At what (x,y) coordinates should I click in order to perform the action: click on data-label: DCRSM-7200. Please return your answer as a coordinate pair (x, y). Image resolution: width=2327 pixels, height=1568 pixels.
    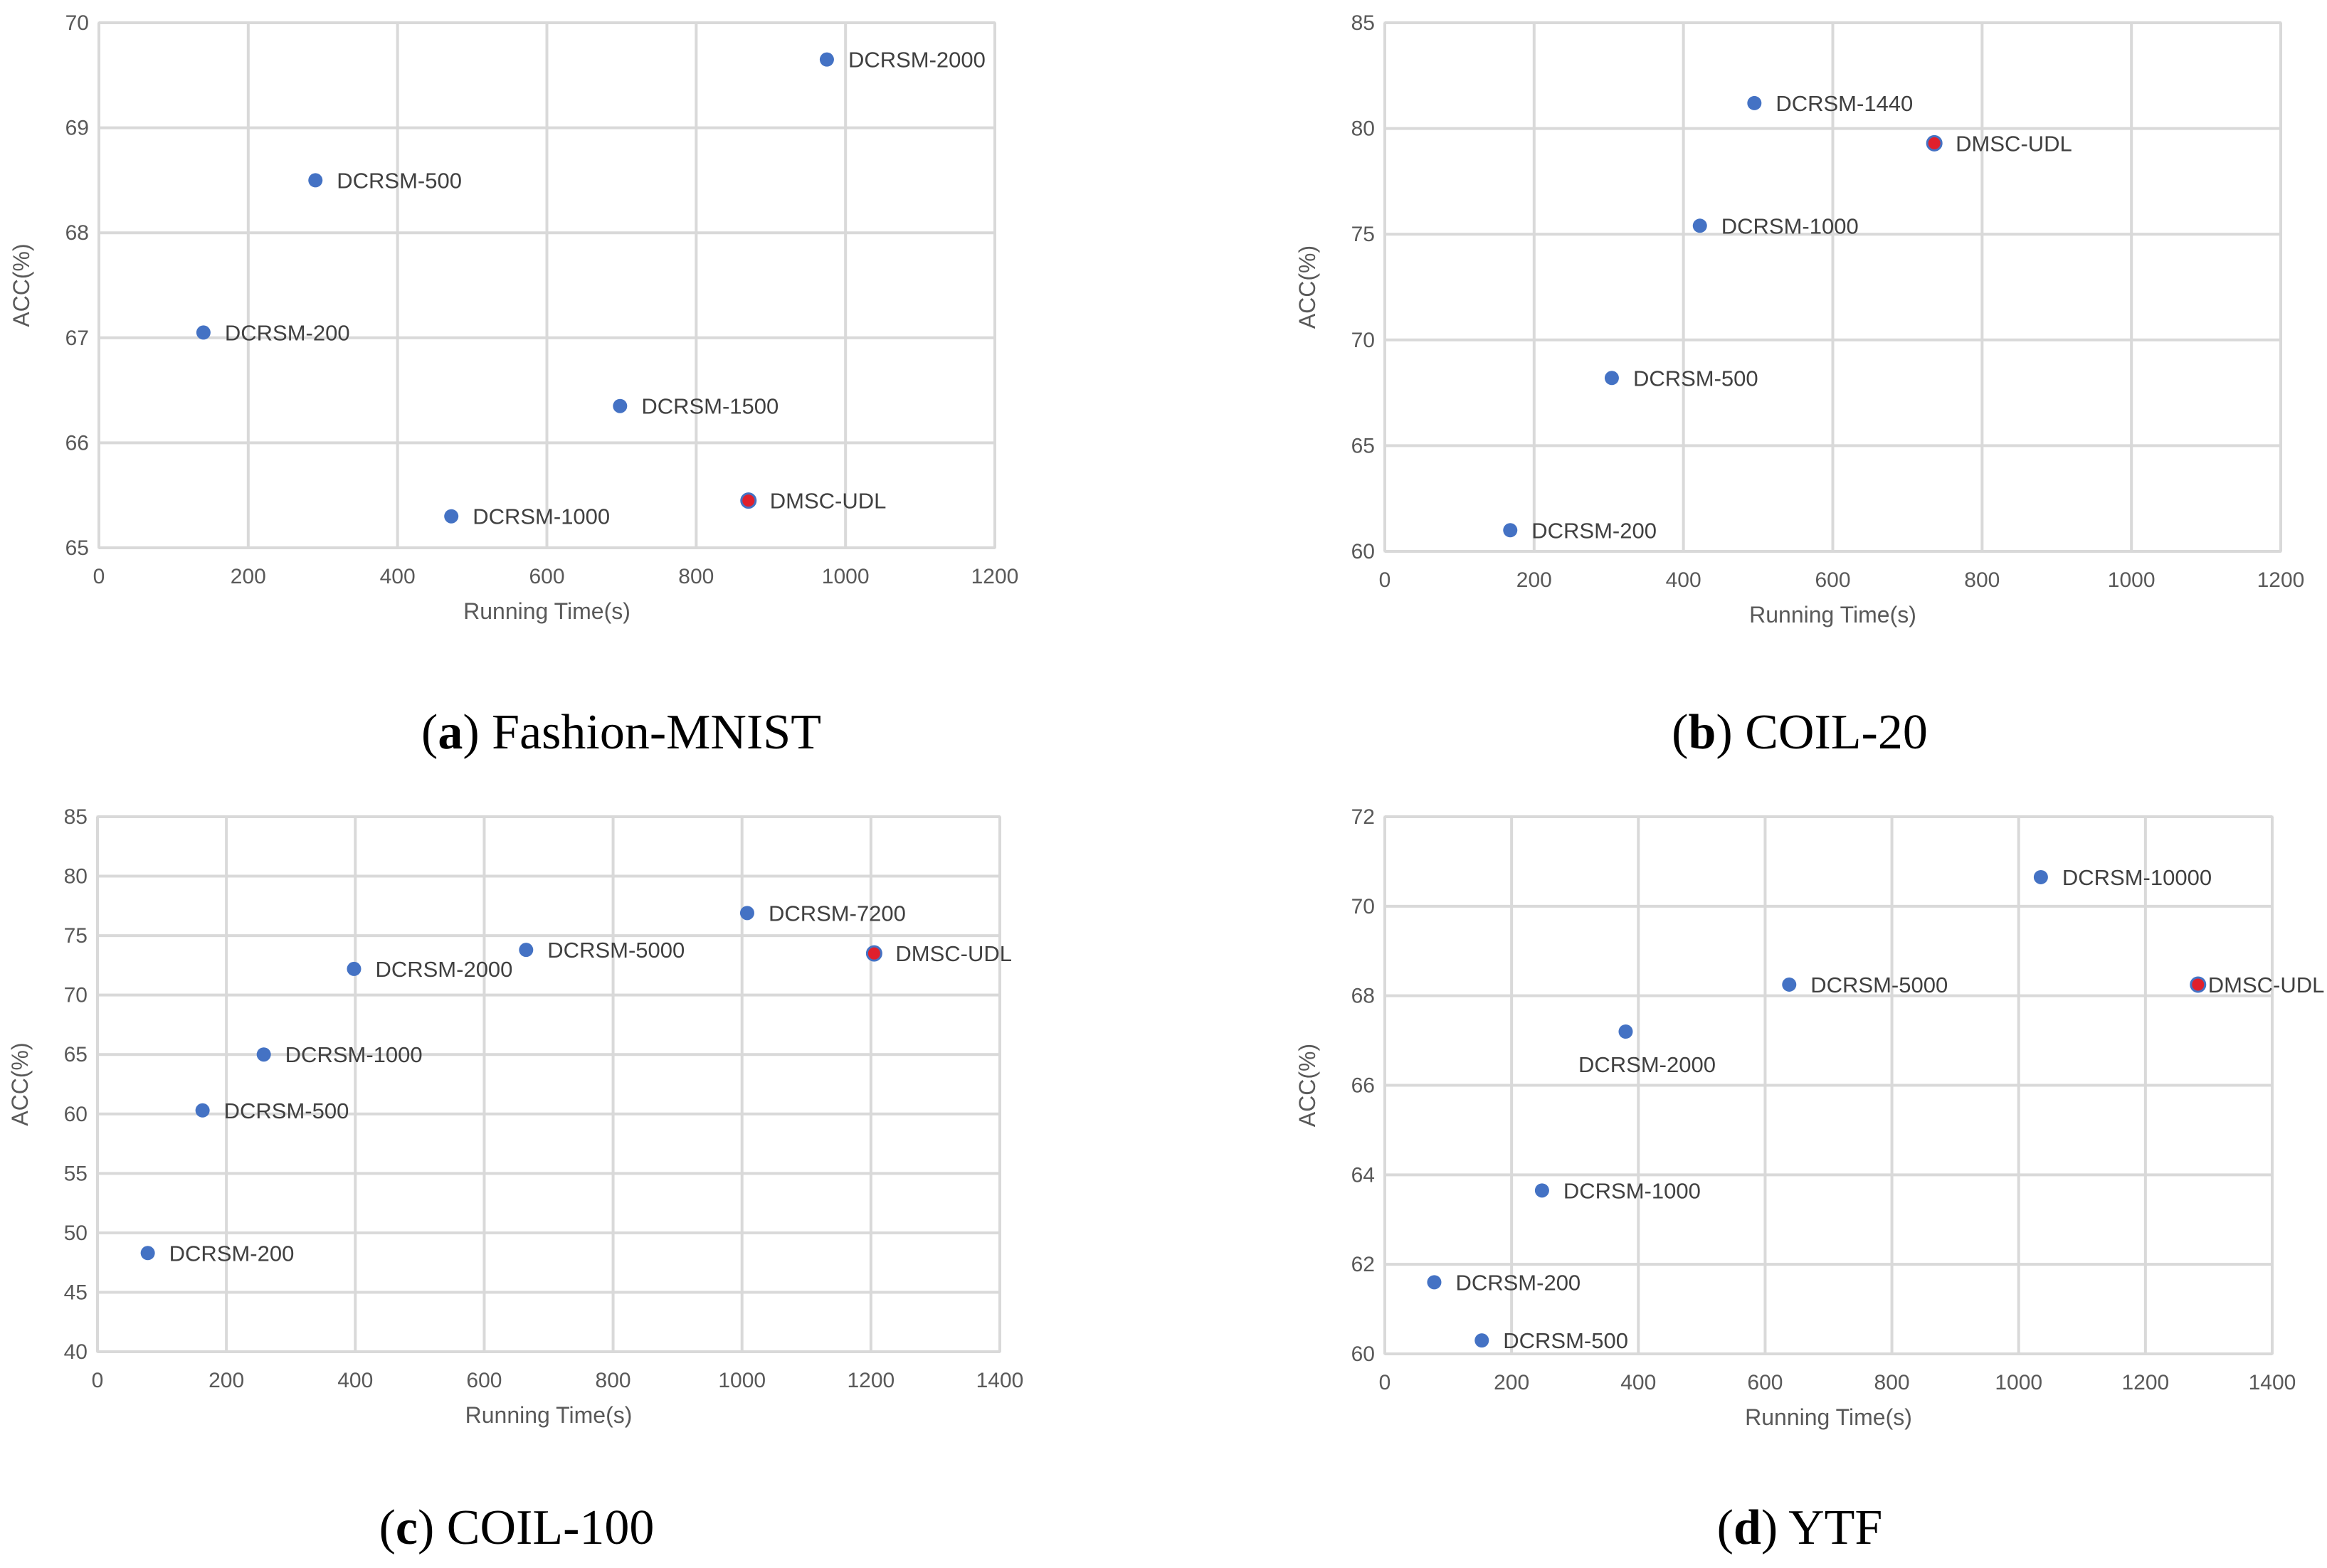
    Looking at the image, I should click on (837, 913).